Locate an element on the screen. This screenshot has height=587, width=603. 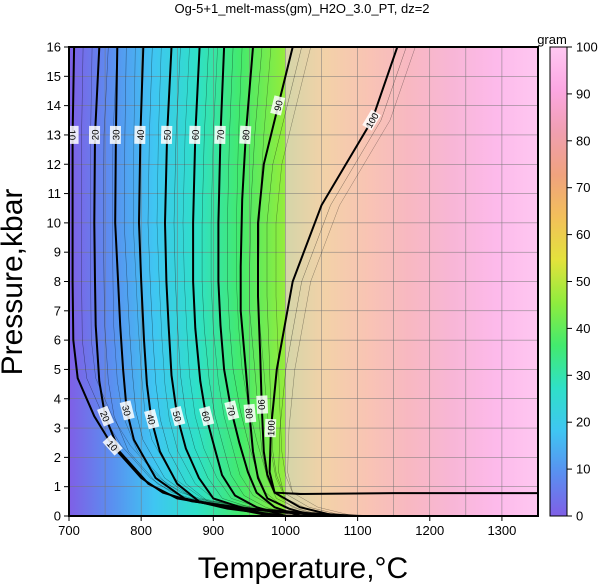
contour-label-text: 10 is located at coordinates (71, 135).